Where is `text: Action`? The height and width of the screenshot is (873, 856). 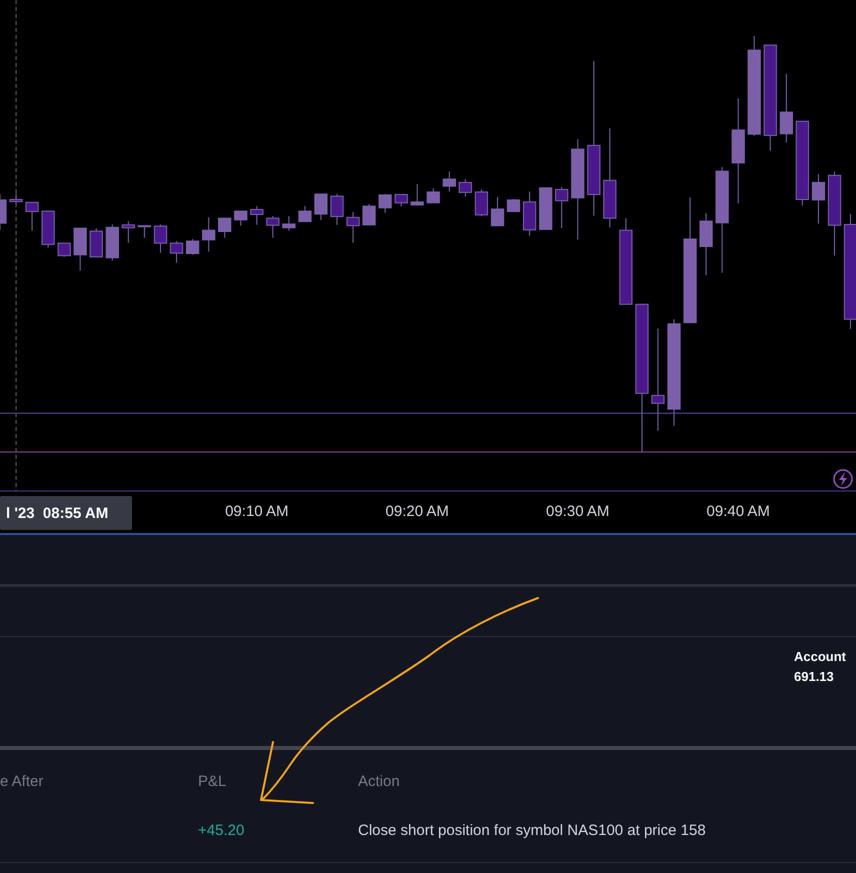
text: Action is located at coordinates (379, 781).